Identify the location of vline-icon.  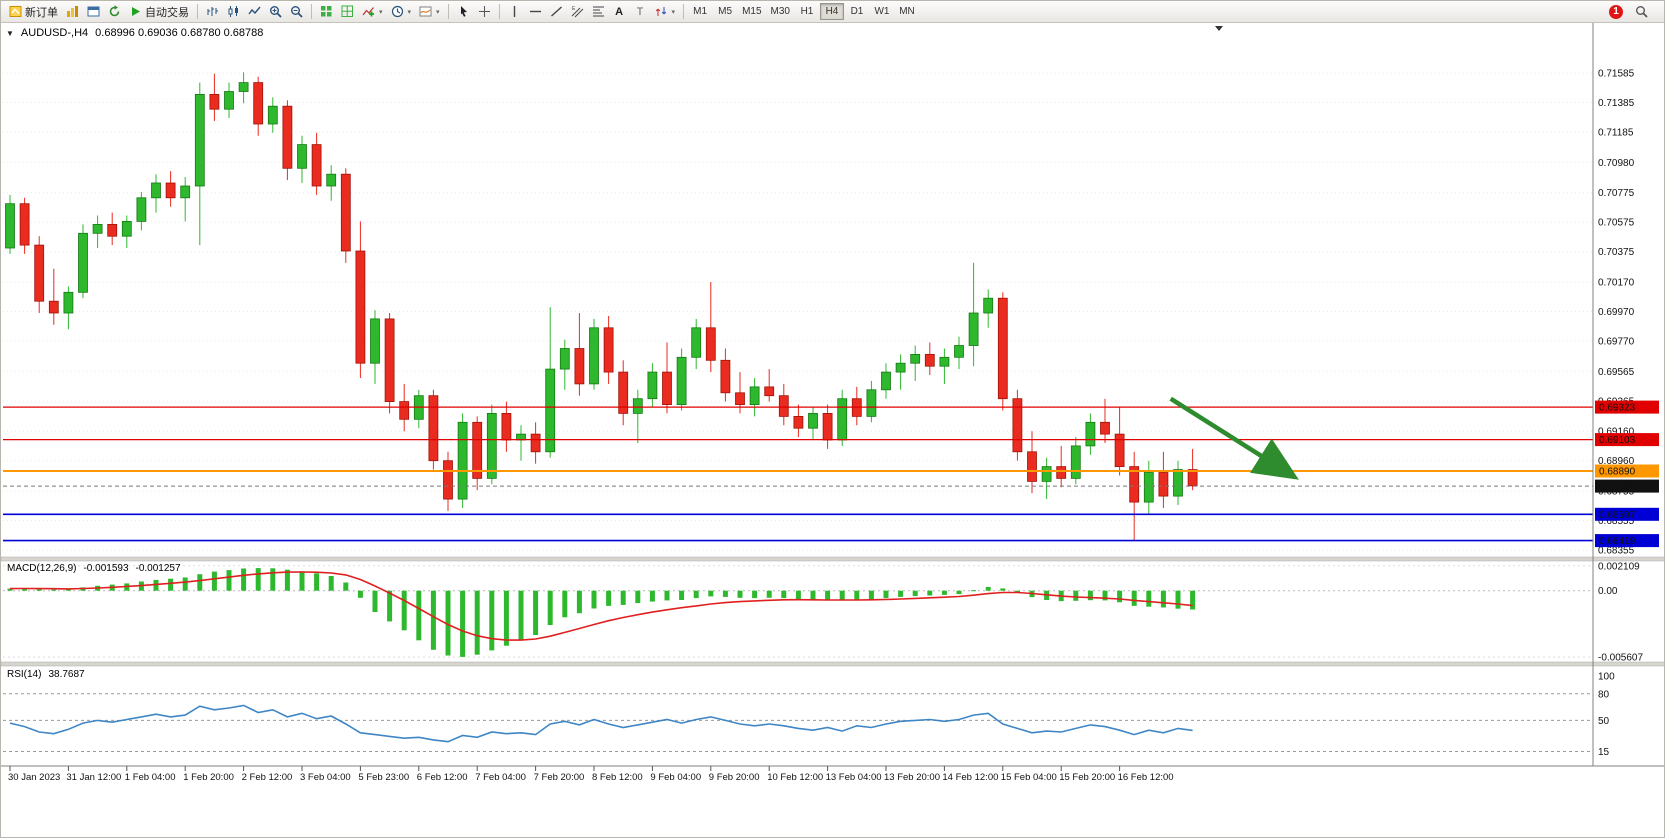
(514, 11).